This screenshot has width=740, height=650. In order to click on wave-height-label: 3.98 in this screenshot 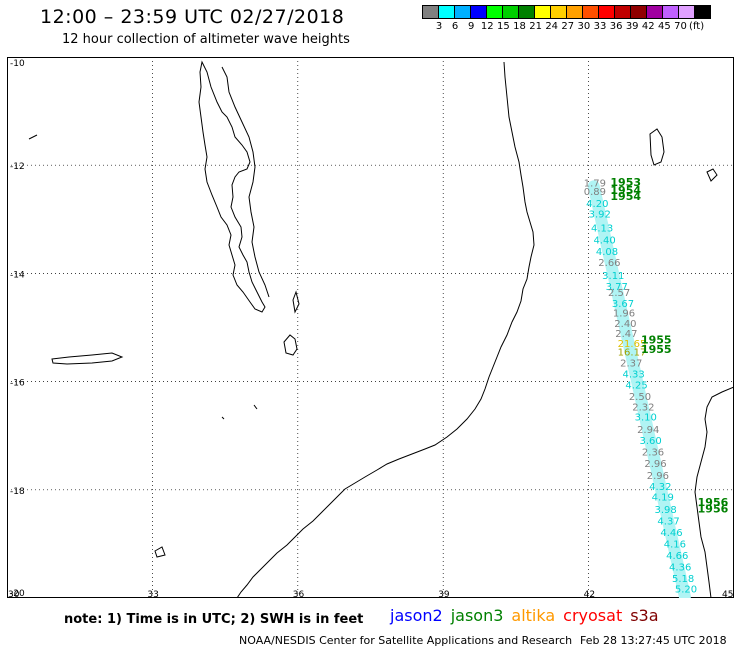, I will do `click(666, 510)`.